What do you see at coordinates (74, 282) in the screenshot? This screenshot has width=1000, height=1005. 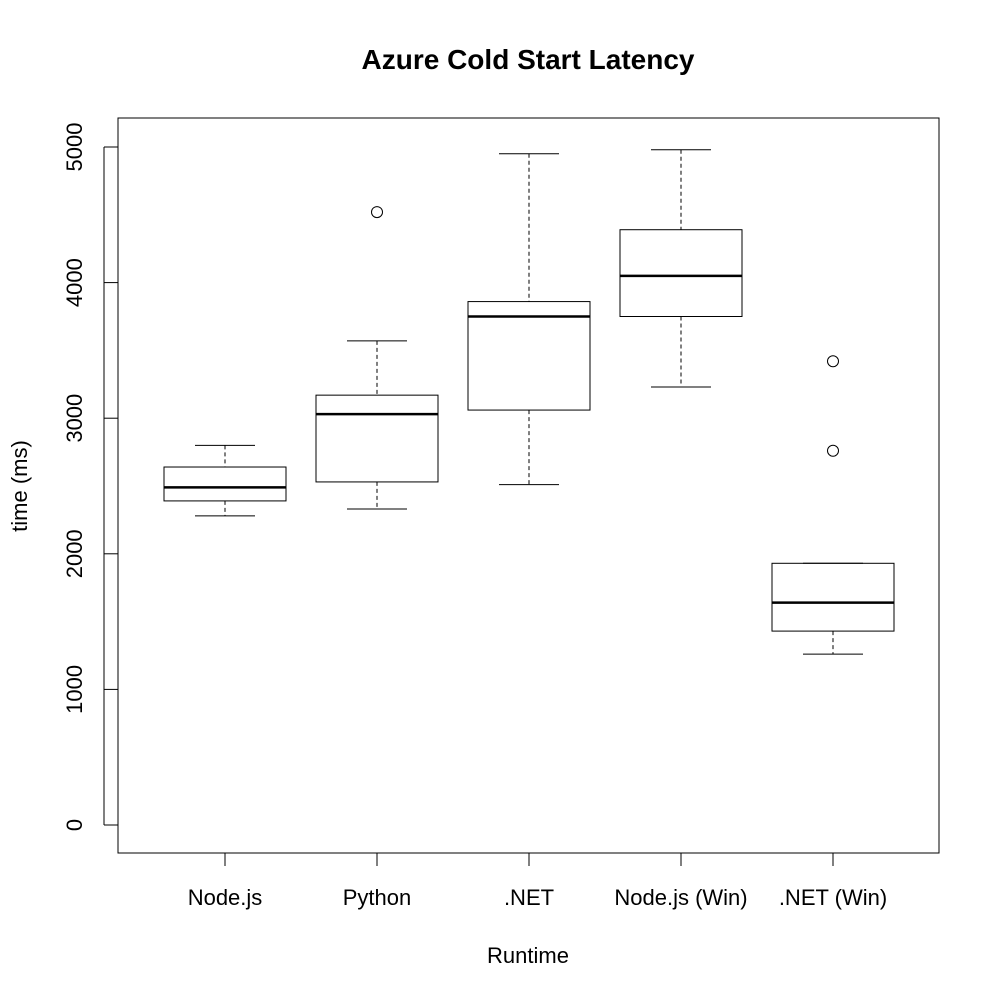 I see `y-tick-label: 4000` at bounding box center [74, 282].